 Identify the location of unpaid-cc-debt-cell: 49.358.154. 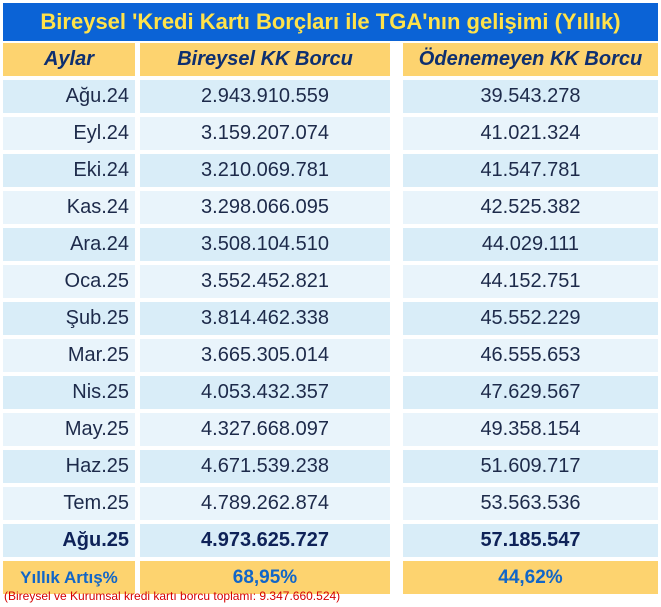
(530, 429).